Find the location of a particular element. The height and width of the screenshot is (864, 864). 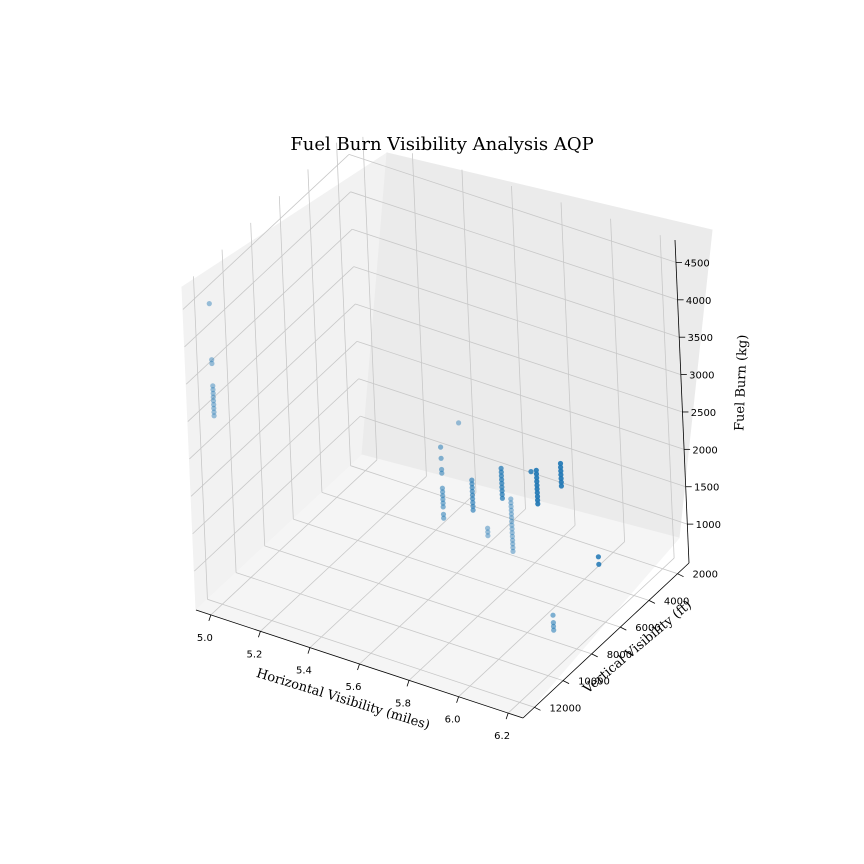

z-tick-label: 4000 is located at coordinates (698, 301).